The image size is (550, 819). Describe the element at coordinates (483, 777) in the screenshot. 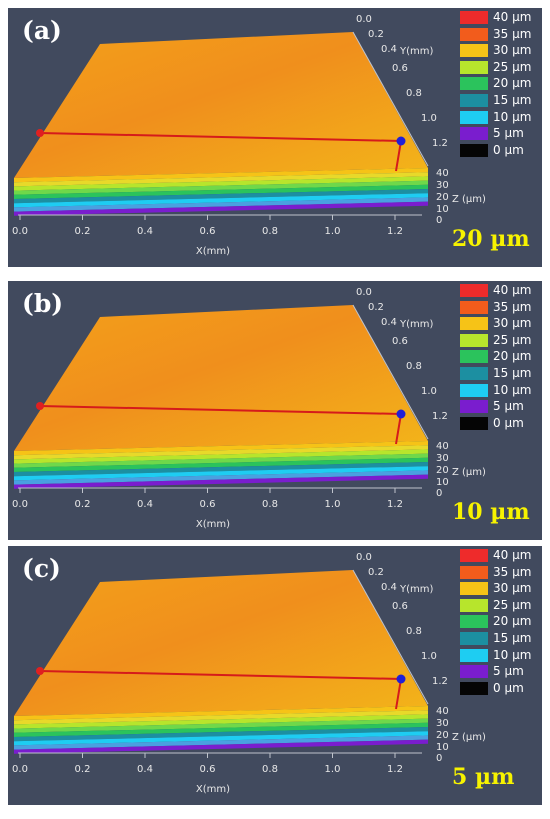

I see `thickness-label: 5 µm` at that location.